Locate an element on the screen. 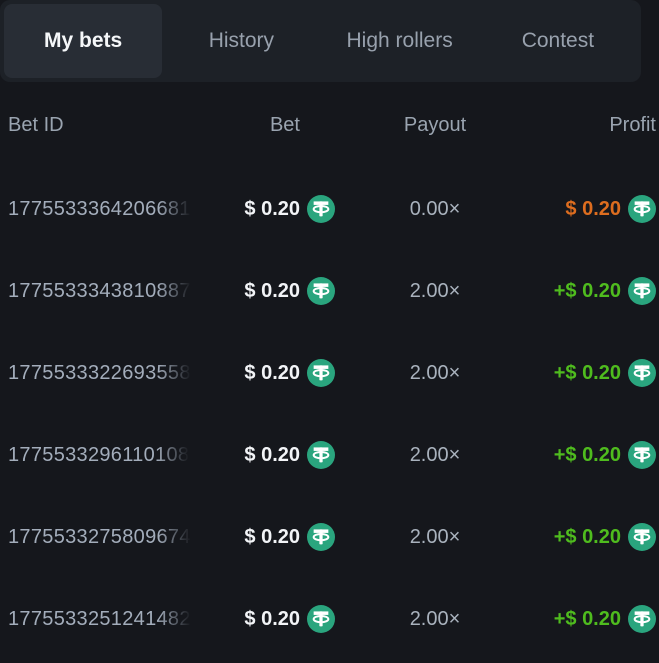 This screenshot has height=663, width=659. tab-label: Contest is located at coordinates (558, 40).